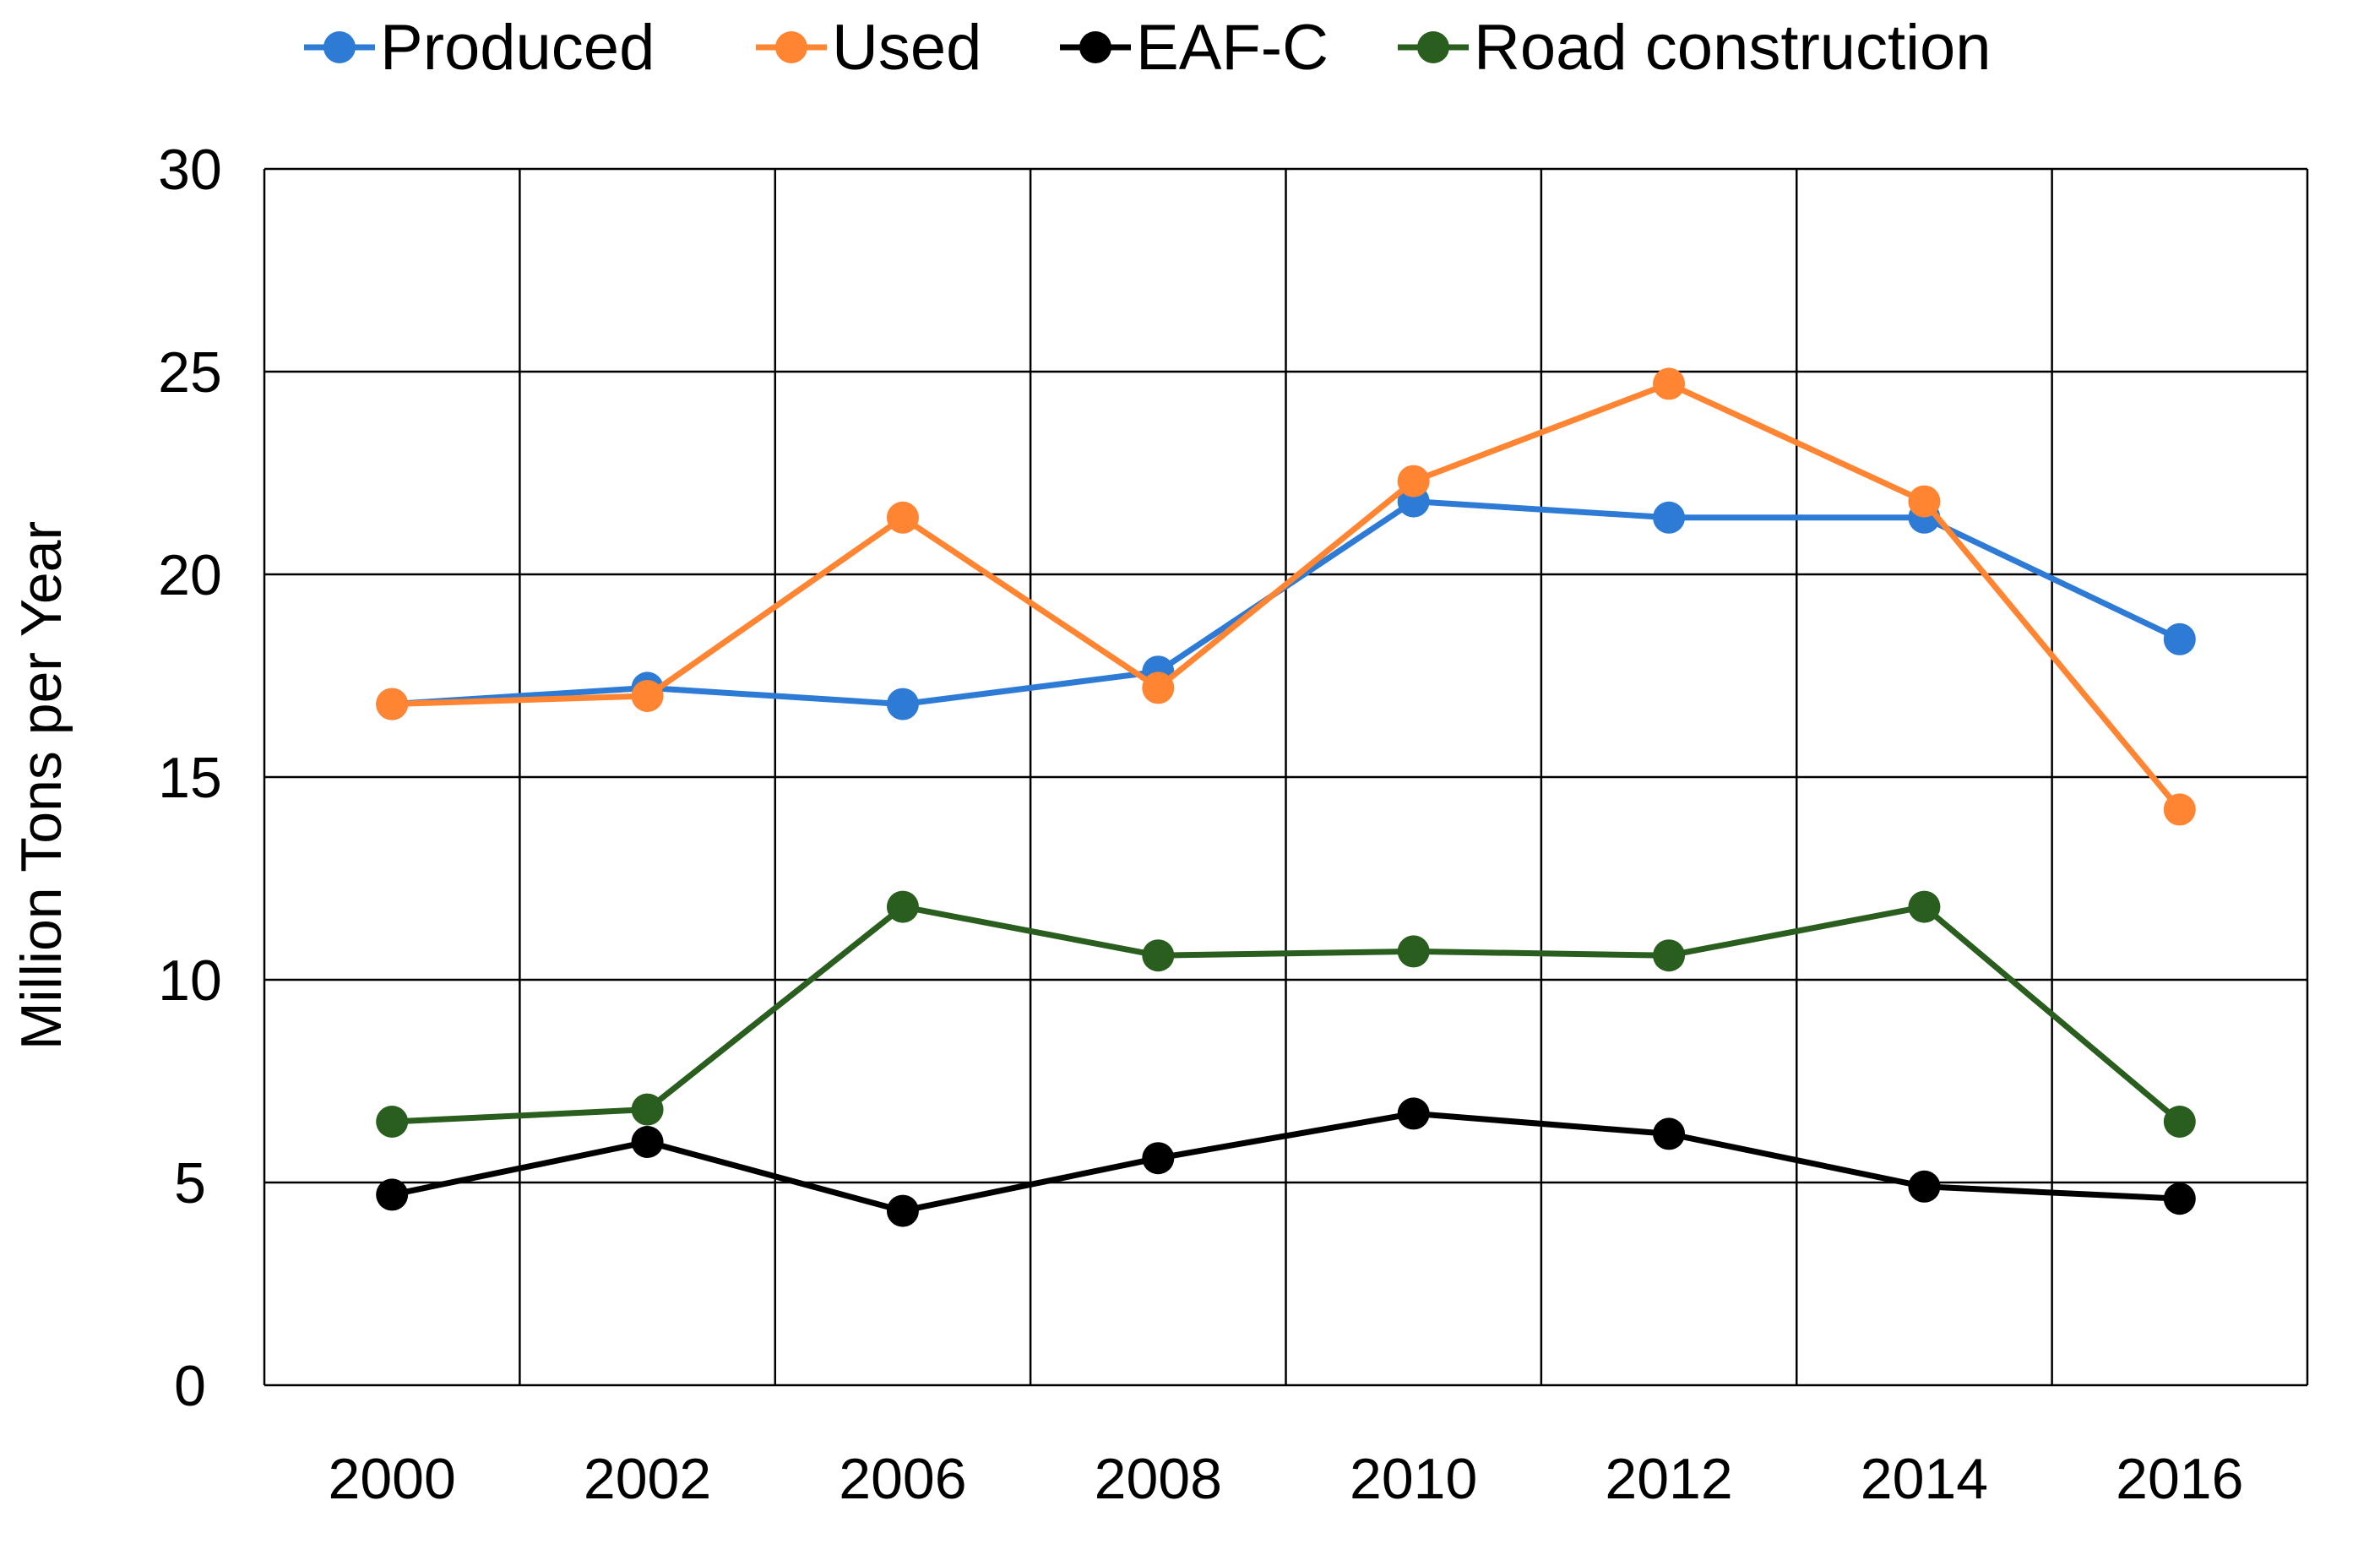 The image size is (2380, 1544). I want to click on series-eaf-c, so click(1286, 1162).